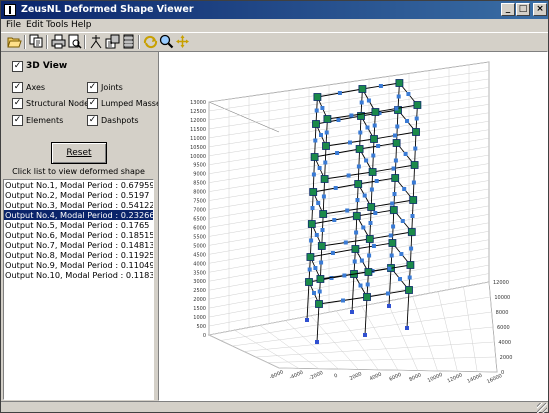  Describe the element at coordinates (199, 273) in the screenshot. I see `z-tick-label: 3500` at that location.